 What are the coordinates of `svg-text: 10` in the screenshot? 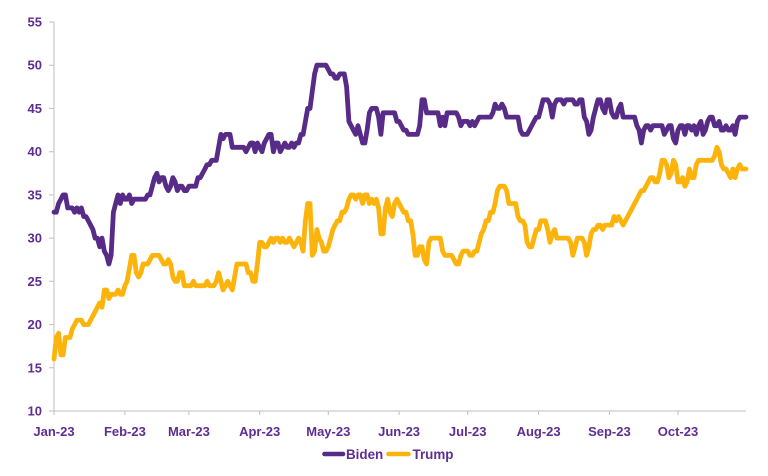 It's located at (35, 411).